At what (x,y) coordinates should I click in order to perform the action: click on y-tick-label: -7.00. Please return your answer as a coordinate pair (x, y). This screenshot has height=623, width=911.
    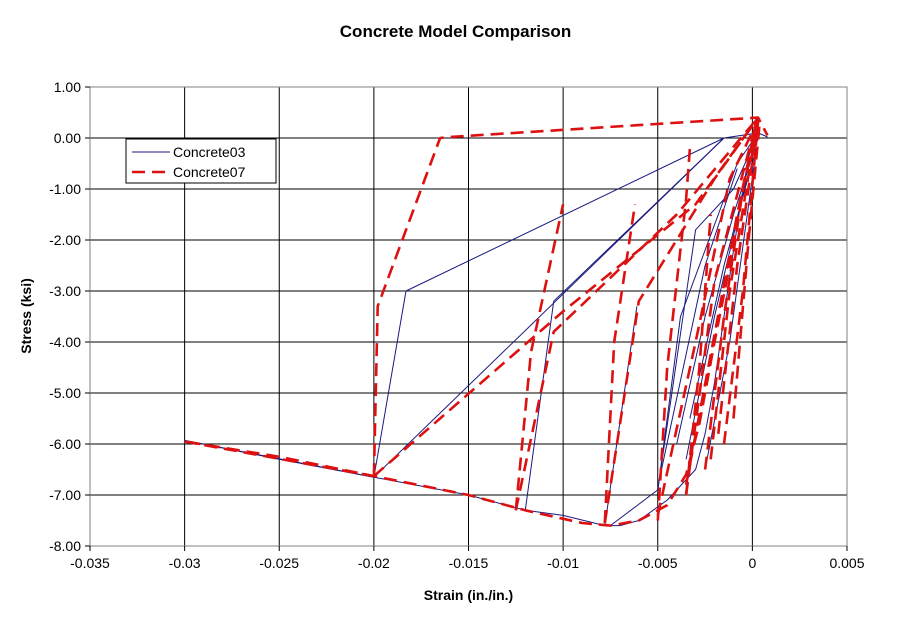
    Looking at the image, I should click on (65, 495).